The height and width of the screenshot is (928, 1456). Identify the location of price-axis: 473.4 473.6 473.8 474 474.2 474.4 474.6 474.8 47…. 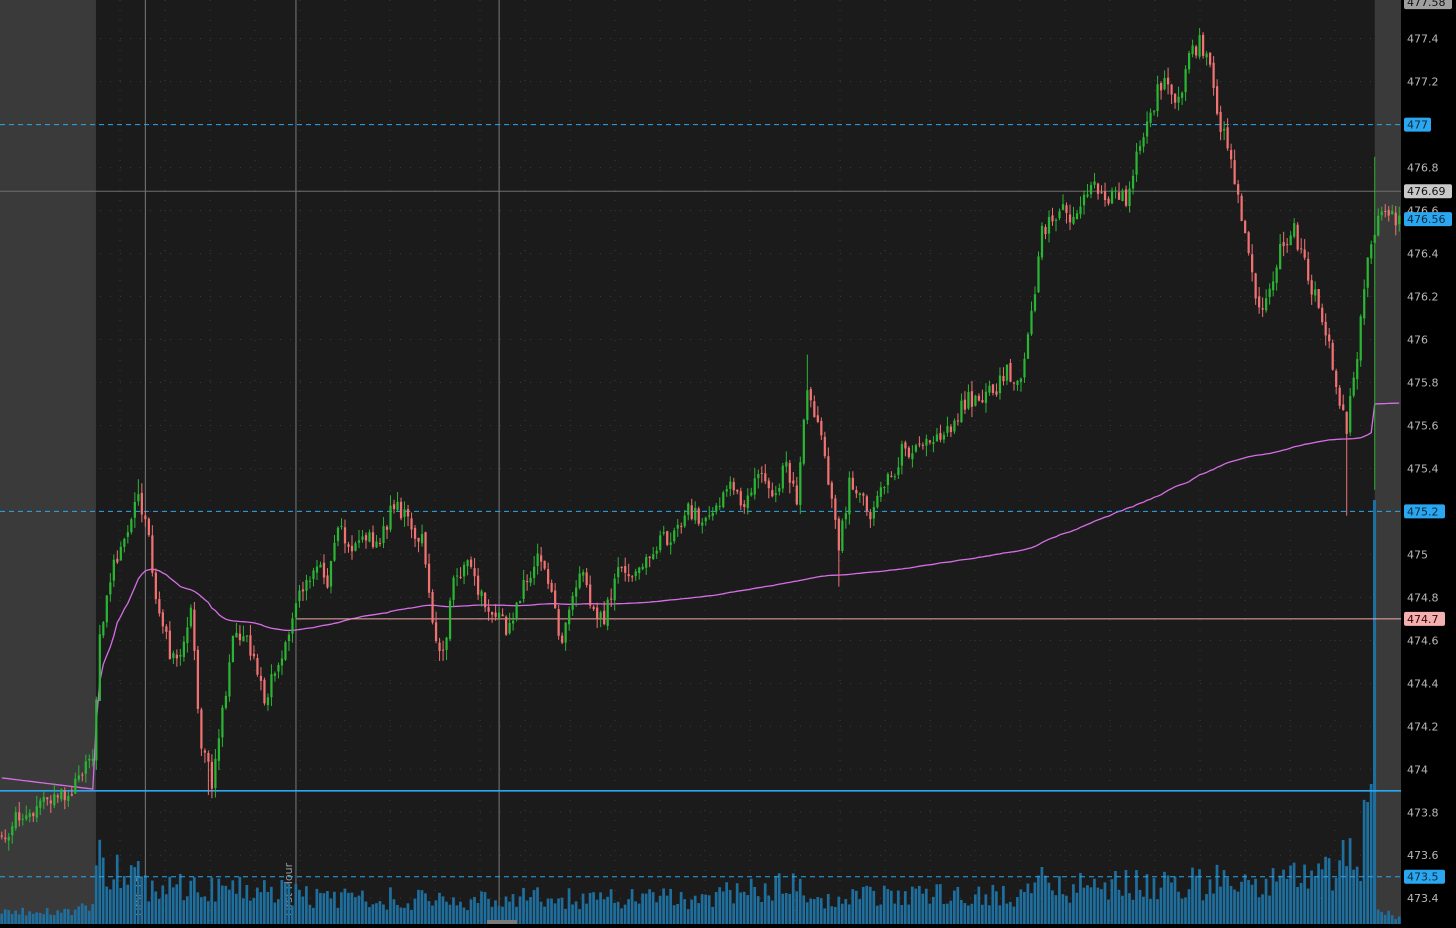
(1428, 462).